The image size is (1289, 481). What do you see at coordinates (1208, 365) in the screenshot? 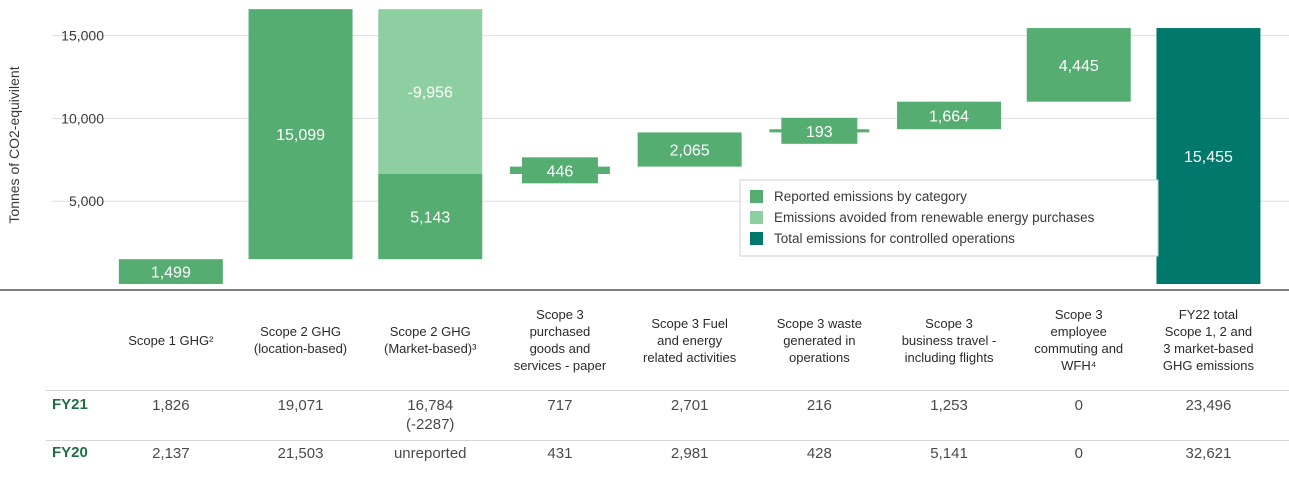
I see `column-header-line: GHG emissions` at bounding box center [1208, 365].